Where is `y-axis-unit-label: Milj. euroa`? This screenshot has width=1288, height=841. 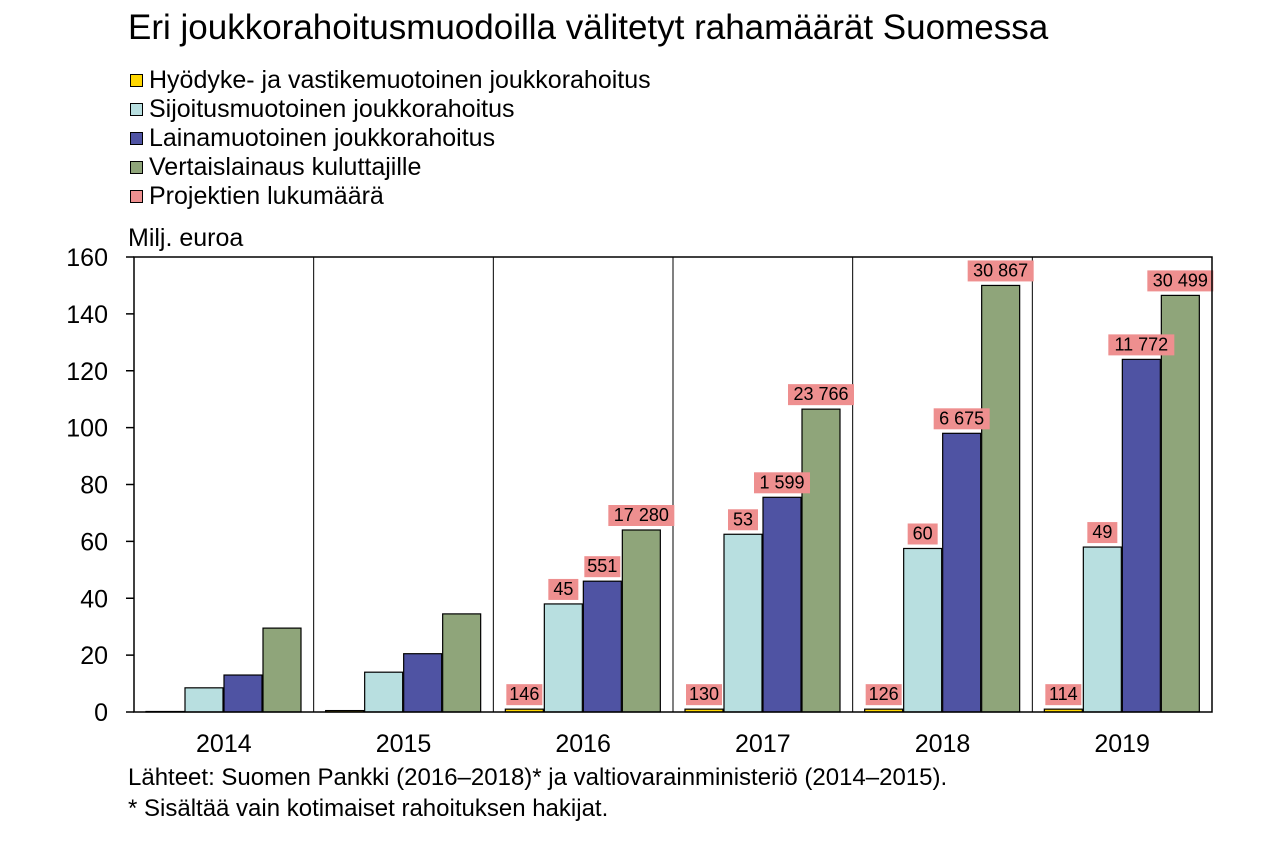
y-axis-unit-label: Milj. euroa is located at coordinates (186, 238).